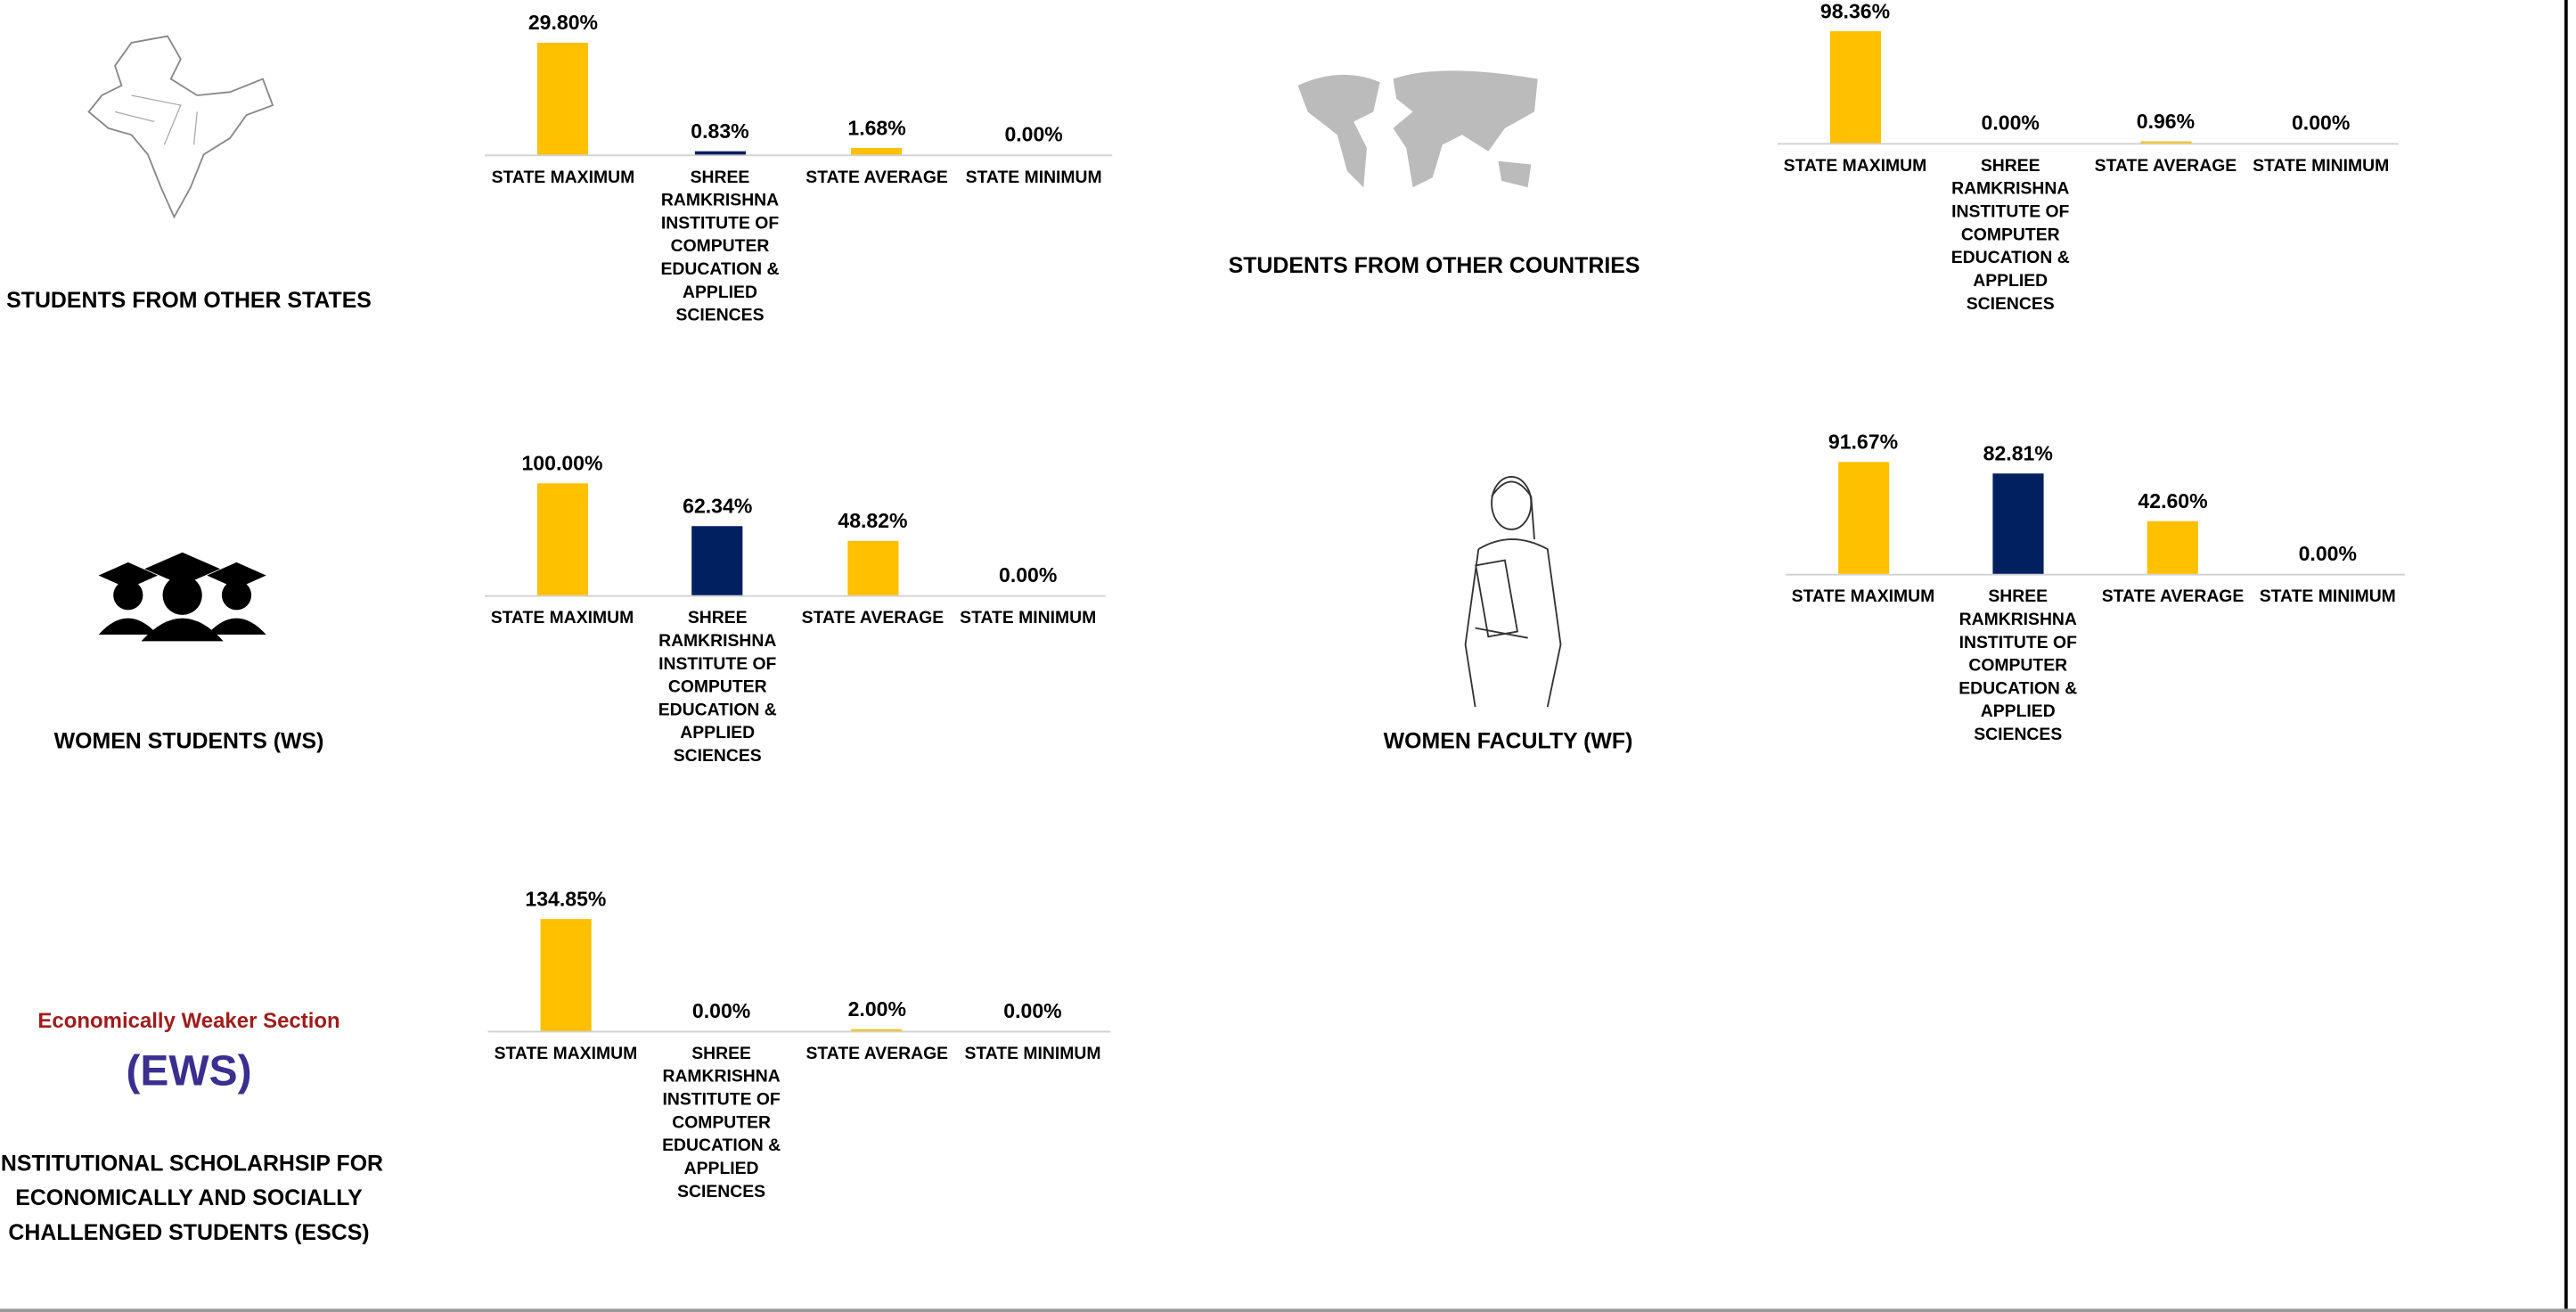 The width and height of the screenshot is (2576, 1312). I want to click on india-map-icon, so click(180, 127).